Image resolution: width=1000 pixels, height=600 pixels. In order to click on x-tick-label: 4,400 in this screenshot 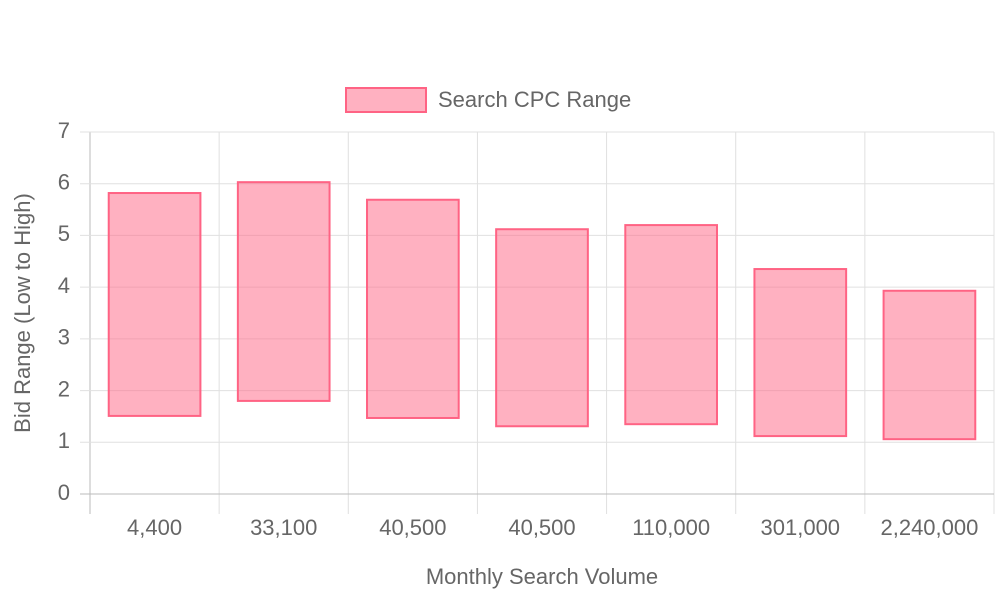, I will do `click(154, 527)`.